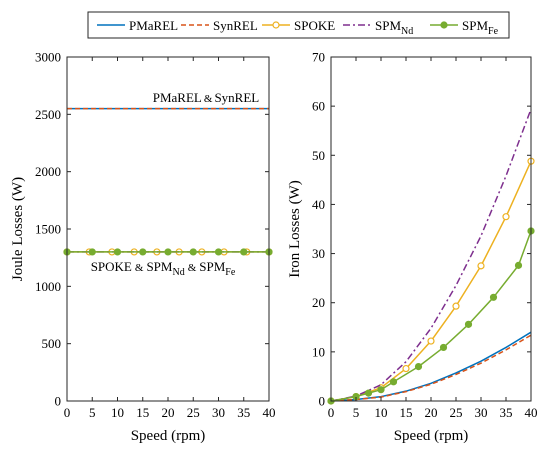 The image size is (550, 454). Describe the element at coordinates (406, 412) in the screenshot. I see `iron-xtick-label: 15` at that location.